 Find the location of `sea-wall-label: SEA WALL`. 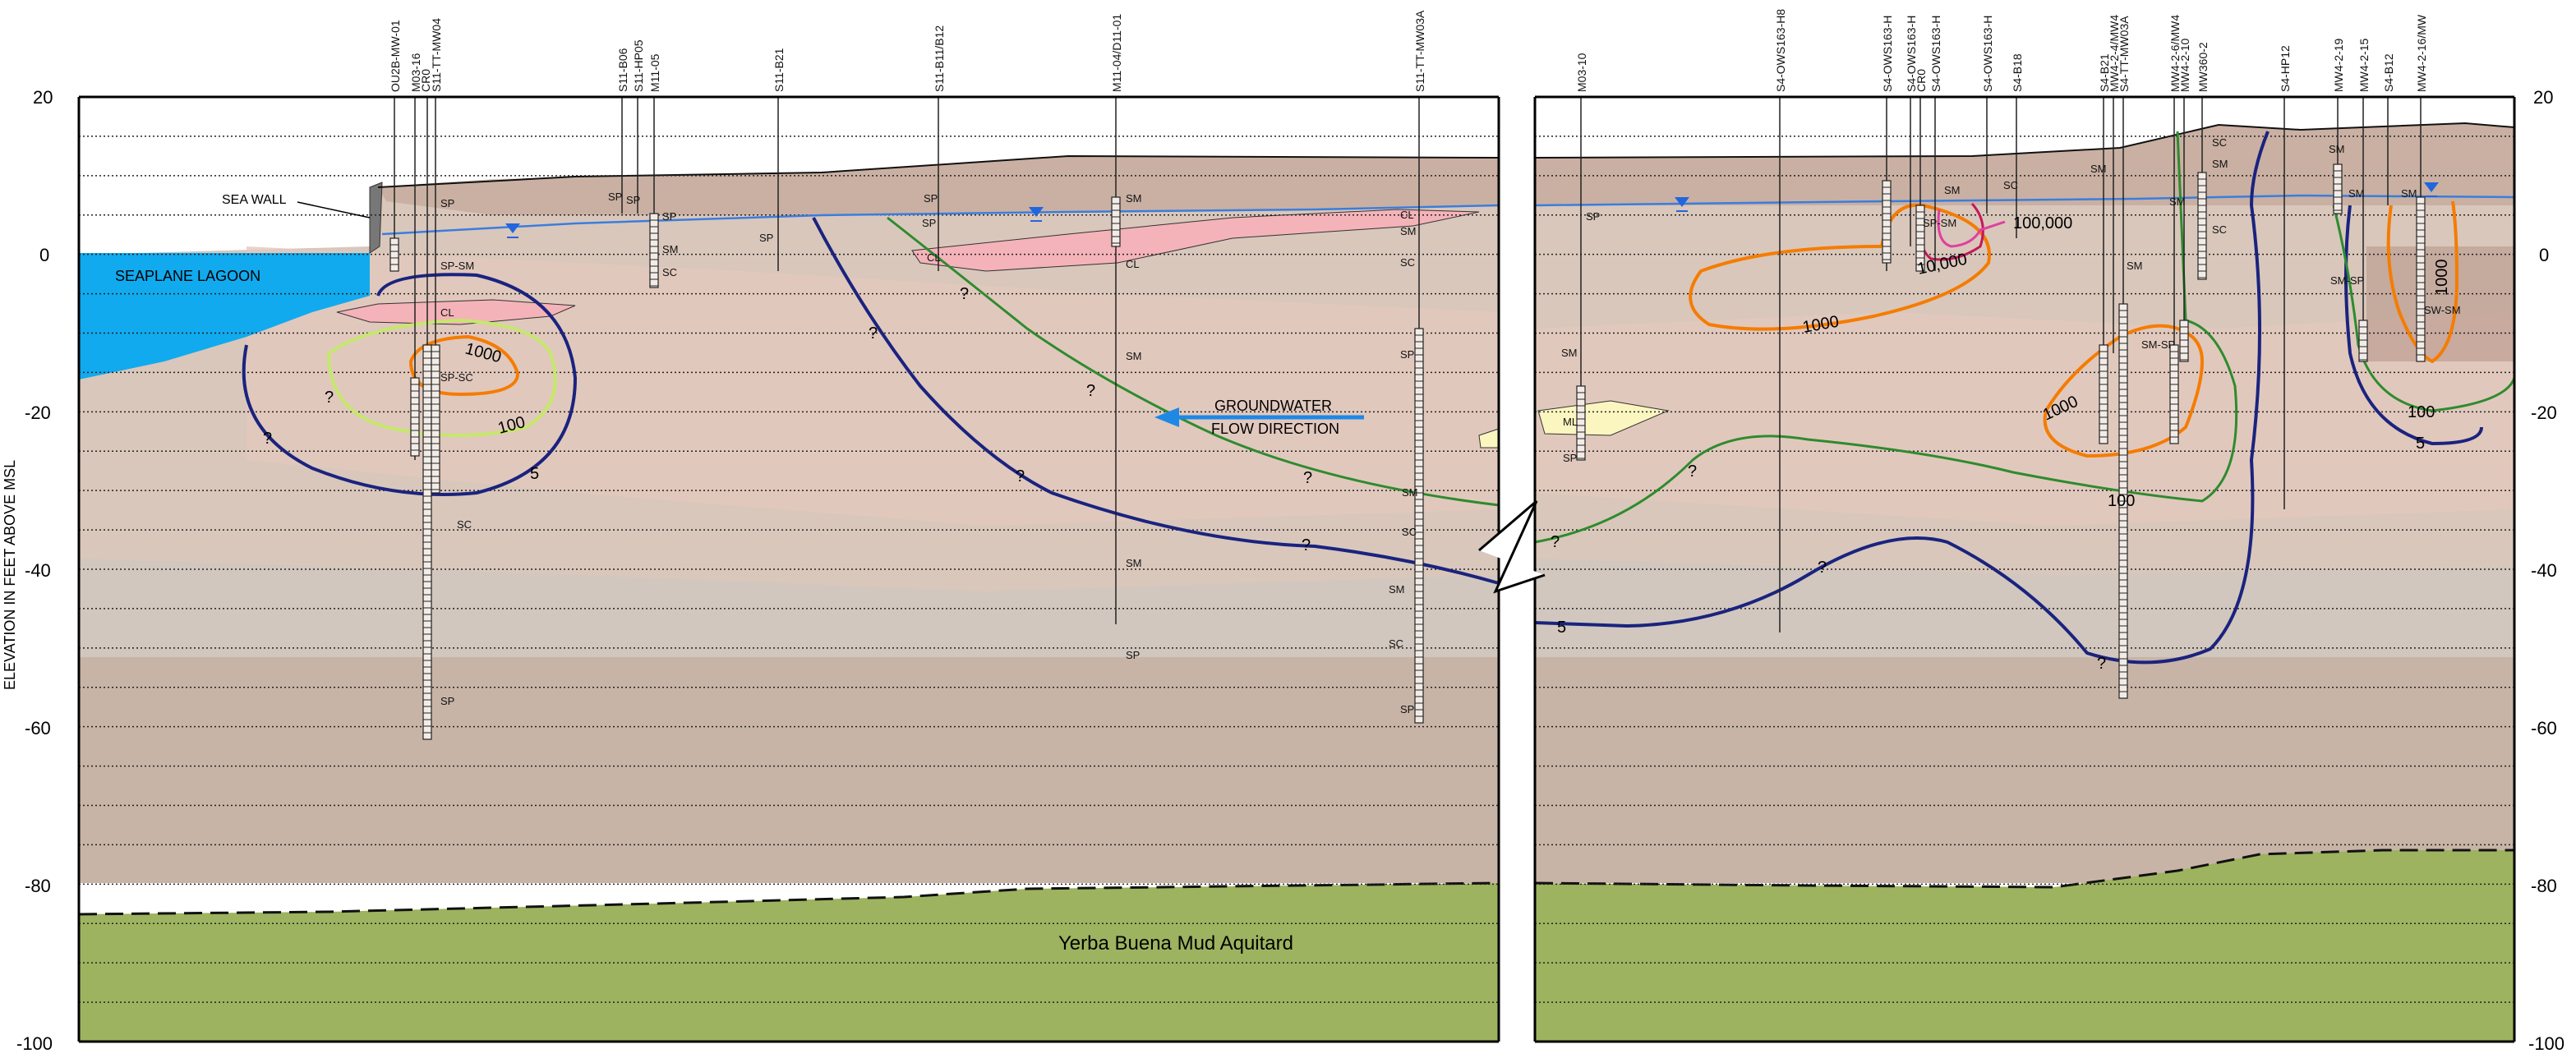

sea-wall-label: SEA WALL is located at coordinates (254, 200).